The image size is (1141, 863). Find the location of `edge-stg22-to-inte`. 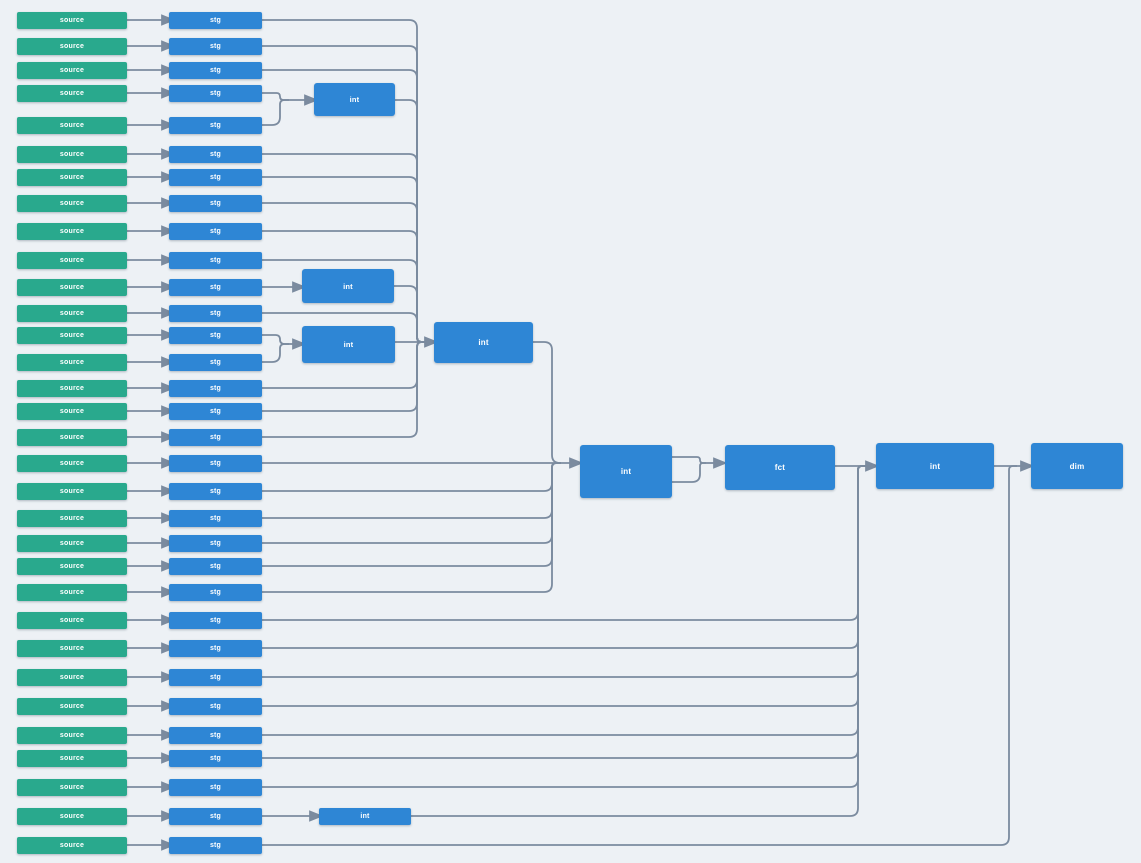

edge-stg22-to-inte is located at coordinates (411, 514).